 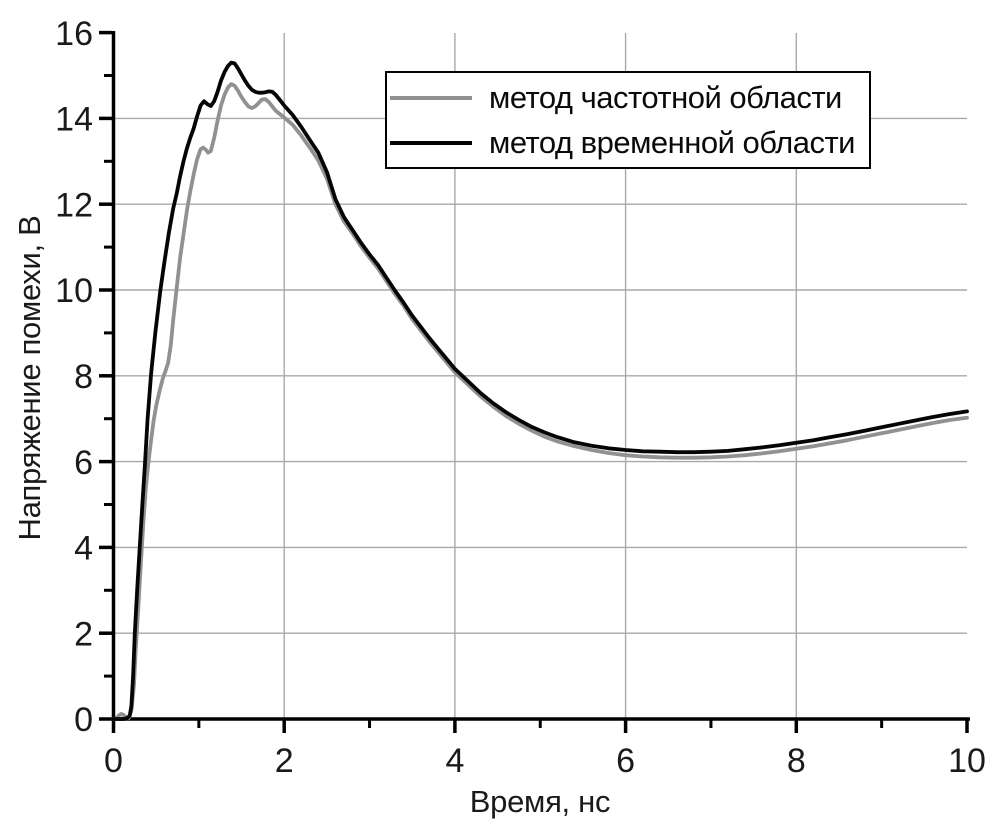 I want to click on legend-entry-time-domain: метод временной области, so click(x=628, y=143).